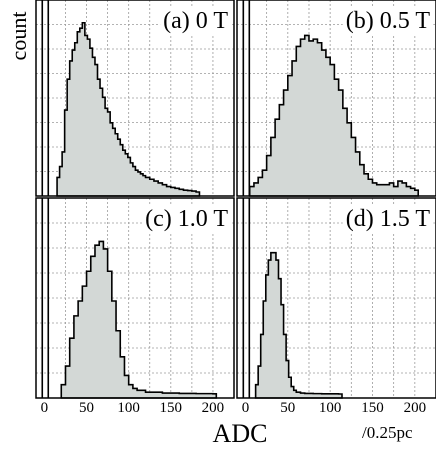 The height and width of the screenshot is (450, 436). Describe the element at coordinates (233, 408) in the screenshot. I see `x-ticks: 0 50 100 150 200 0 50 100 150 200` at that location.